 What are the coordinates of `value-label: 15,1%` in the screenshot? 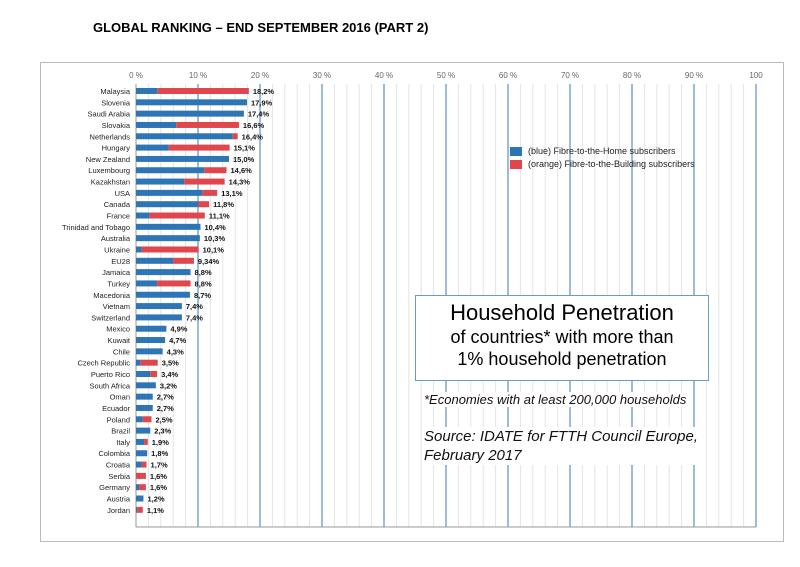 It's located at (245, 148).